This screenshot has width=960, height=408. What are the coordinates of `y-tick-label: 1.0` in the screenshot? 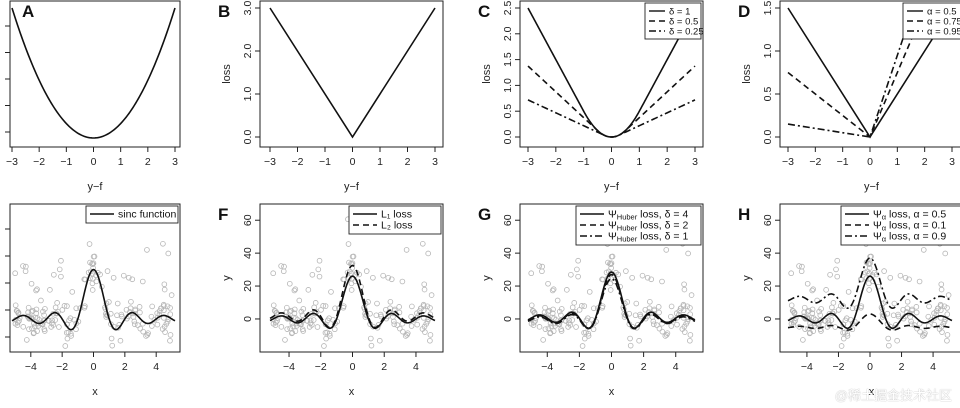 It's located at (248, 94).